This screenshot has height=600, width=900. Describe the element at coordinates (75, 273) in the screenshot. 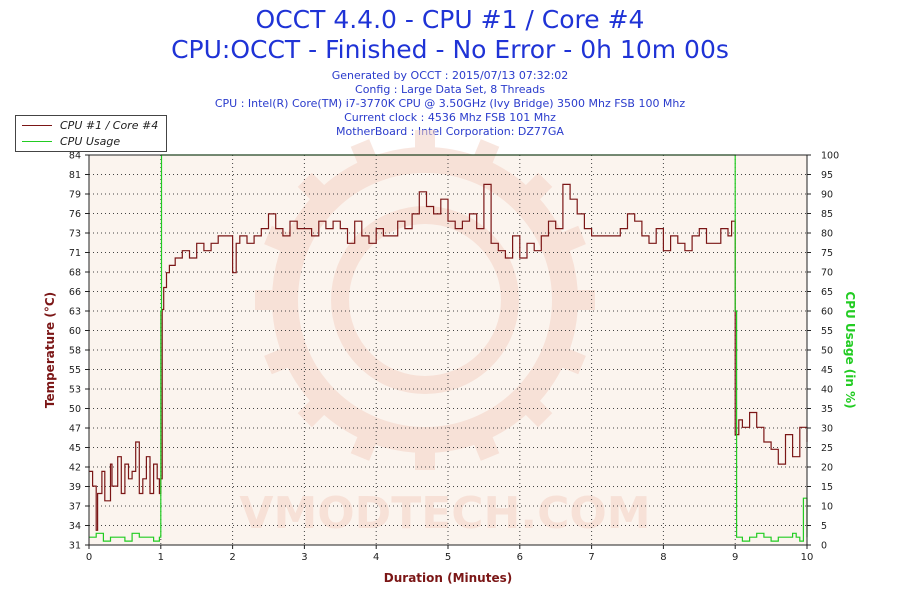

I see `left-tick-label: 68` at that location.